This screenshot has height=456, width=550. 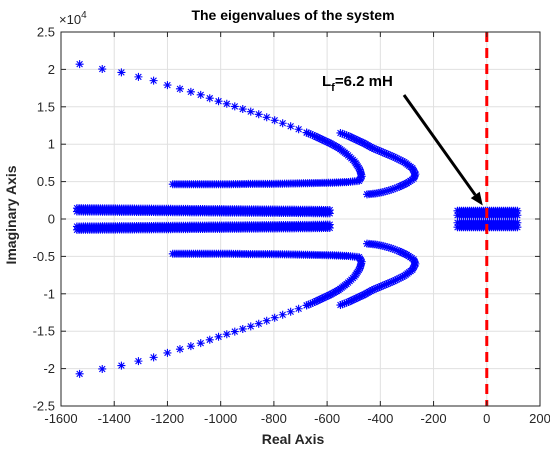 What do you see at coordinates (333, 88) in the screenshot?
I see `annotation-label-sub: f` at bounding box center [333, 88].